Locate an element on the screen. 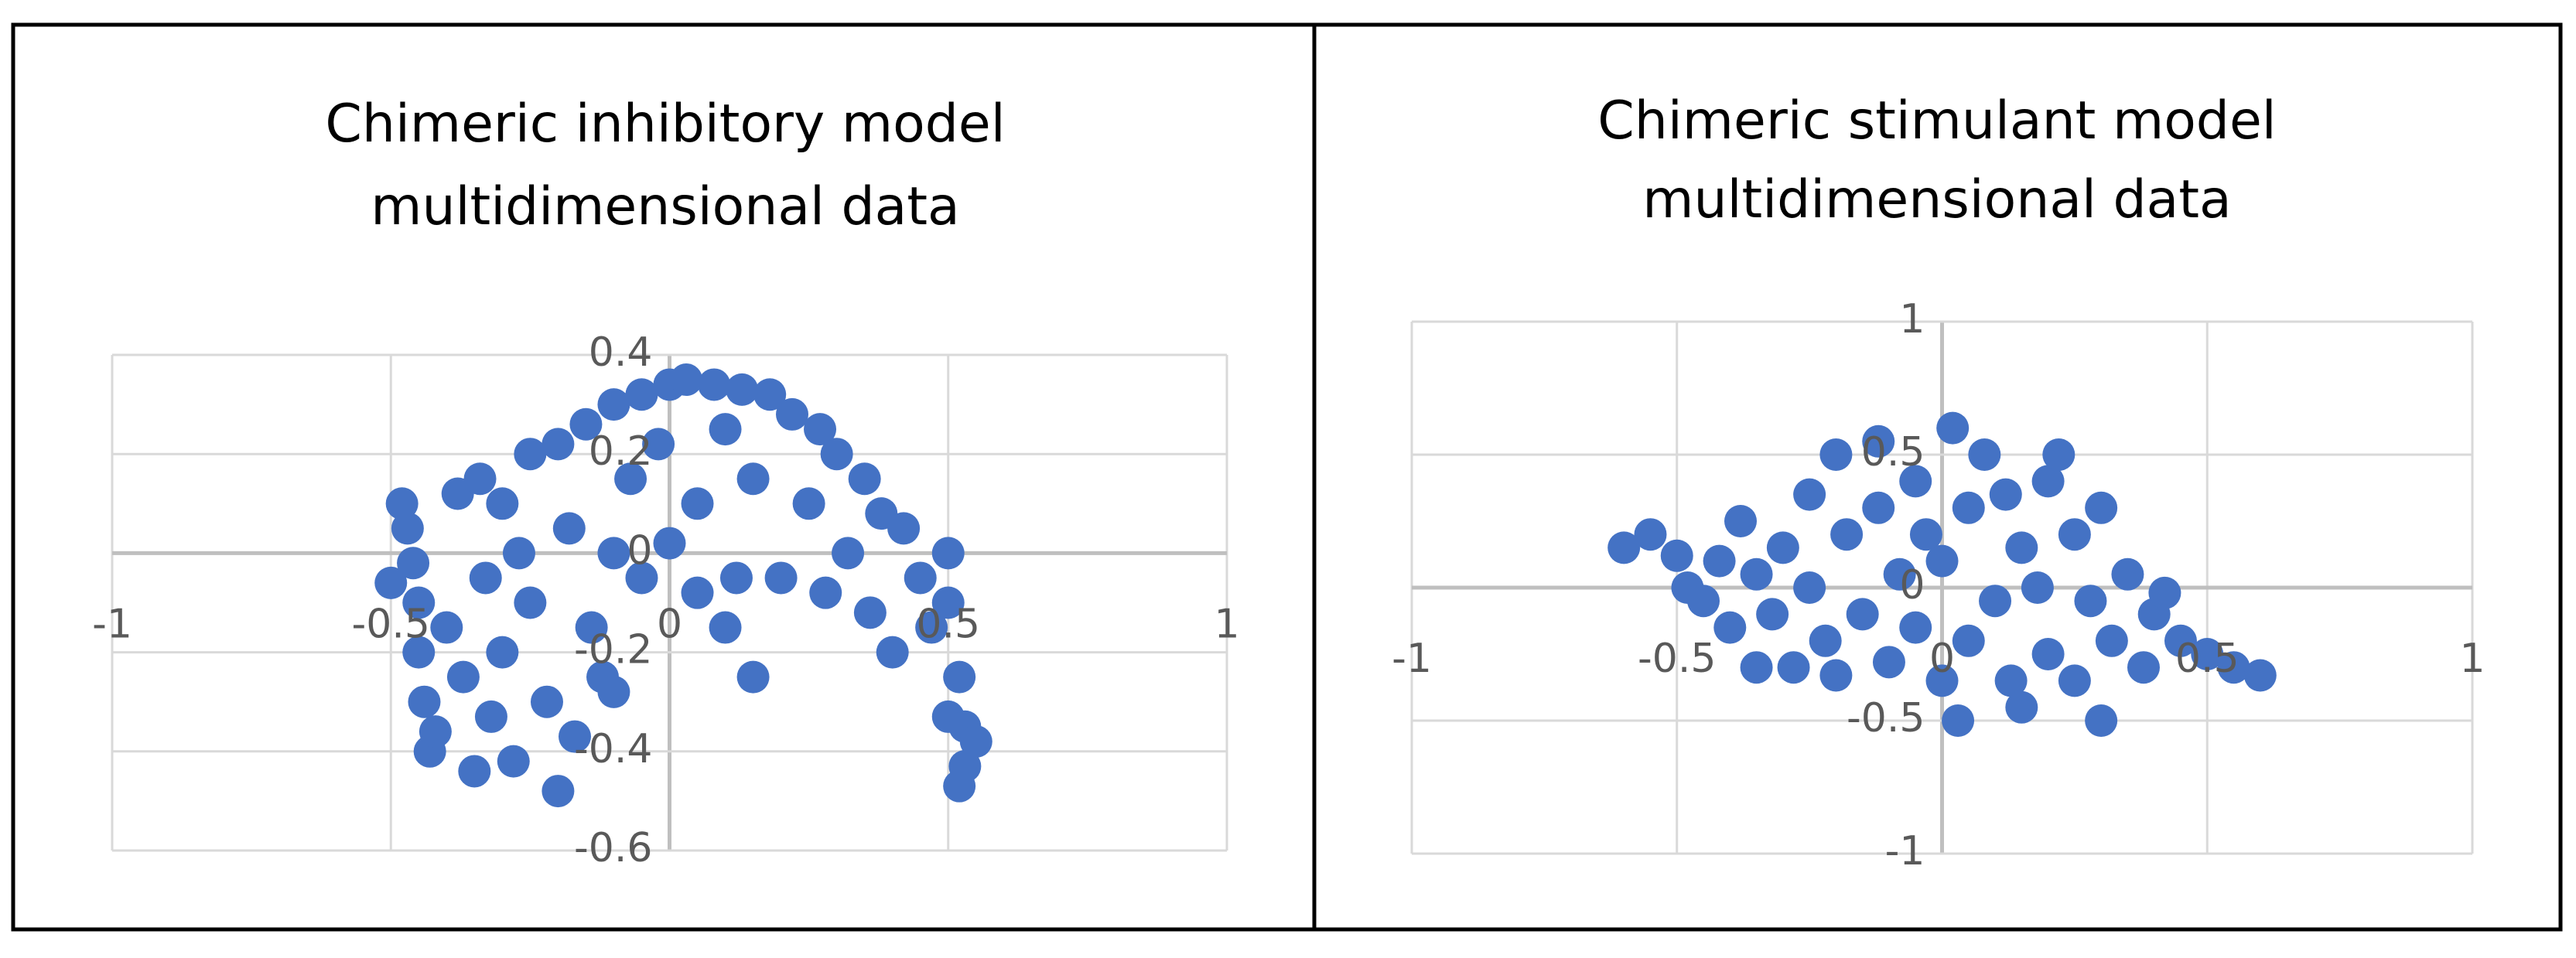 The height and width of the screenshot is (958, 2576). y-tick-label: -0.4 is located at coordinates (613, 749).